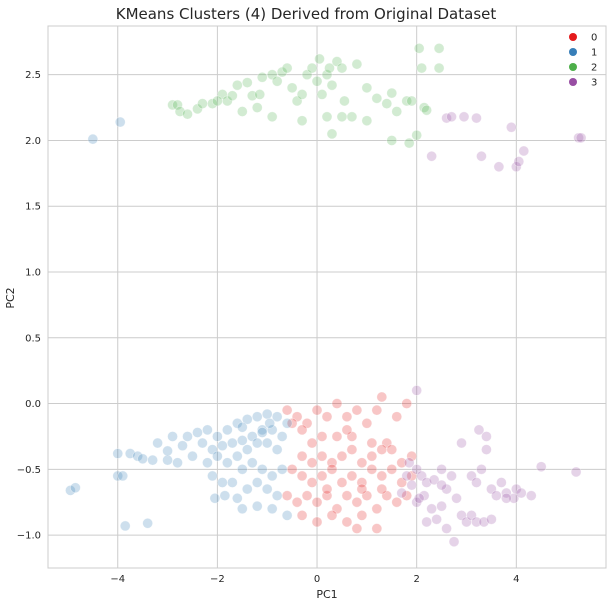  Describe the element at coordinates (583, 61) in the screenshot. I see `legend: 0 1 2 3` at that location.